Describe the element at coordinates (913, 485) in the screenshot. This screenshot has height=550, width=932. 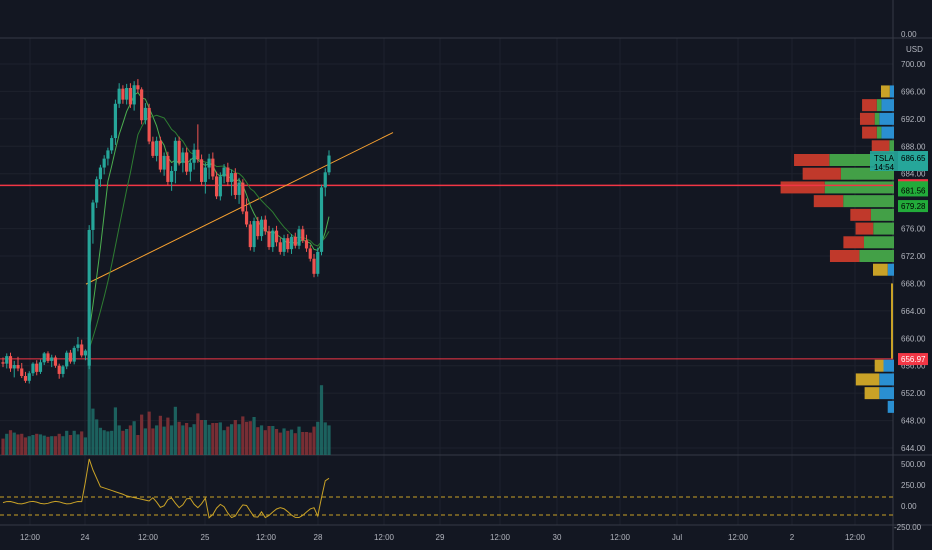
I see `oscillator-tick: 250.00` at that location.